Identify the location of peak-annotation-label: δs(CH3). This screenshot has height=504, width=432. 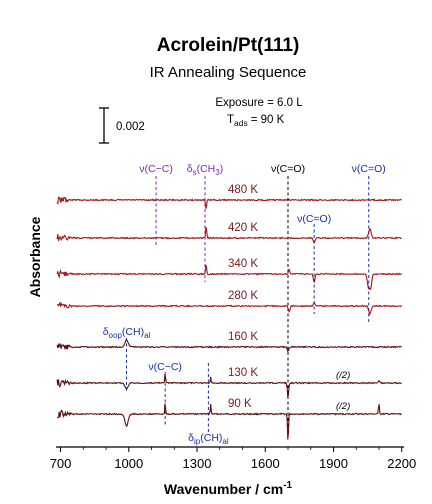
(205, 170).